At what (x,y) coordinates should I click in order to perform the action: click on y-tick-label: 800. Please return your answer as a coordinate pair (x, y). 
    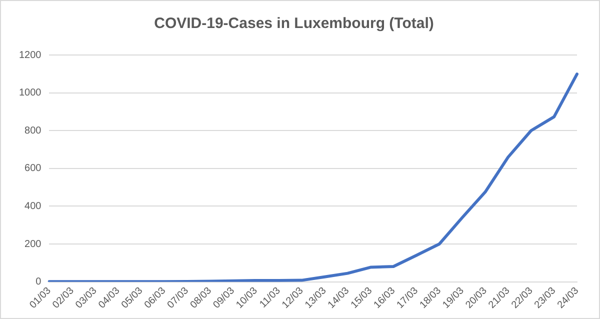
    Looking at the image, I should click on (33, 130).